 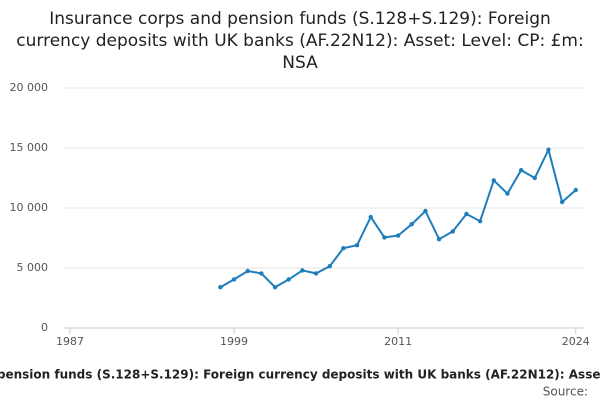 I want to click on source: Source:, so click(x=565, y=392).